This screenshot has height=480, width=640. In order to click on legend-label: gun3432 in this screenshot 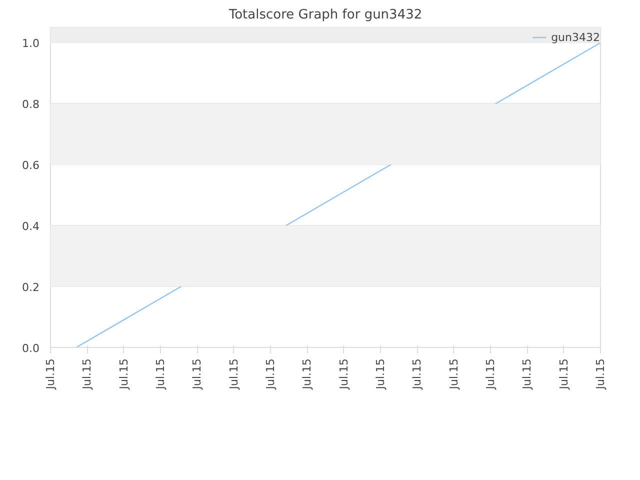, I will do `click(575, 37)`.